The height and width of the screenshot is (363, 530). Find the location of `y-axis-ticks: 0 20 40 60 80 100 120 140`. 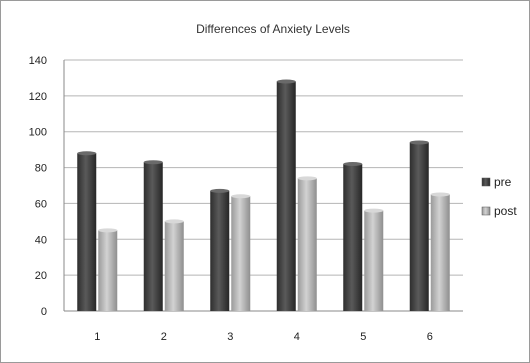

y-axis-ticks: 0 20 40 60 80 100 120 140 is located at coordinates (38, 186).